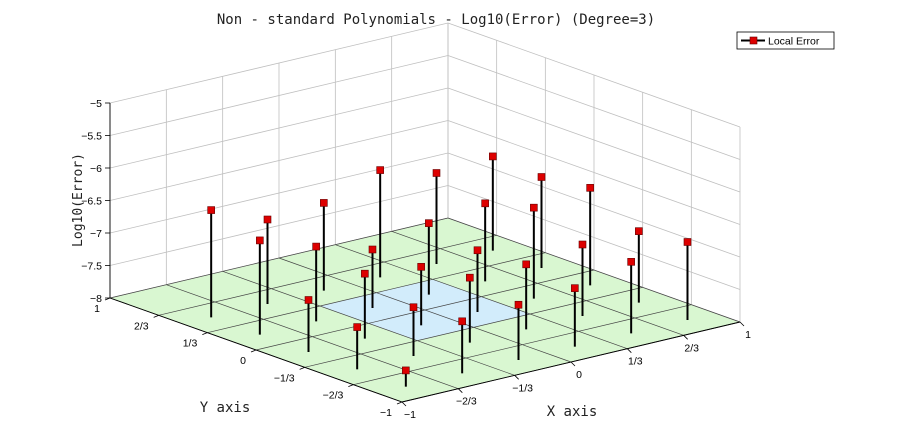  I want to click on legend: Local Error, so click(785, 40).